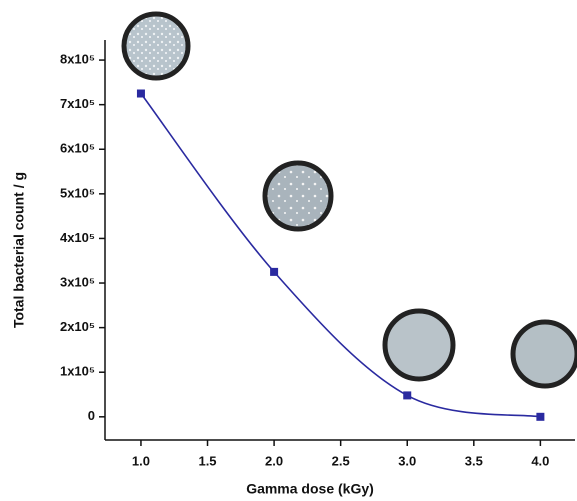  I want to click on y-tick-label: 2x10⁵, so click(77, 326).